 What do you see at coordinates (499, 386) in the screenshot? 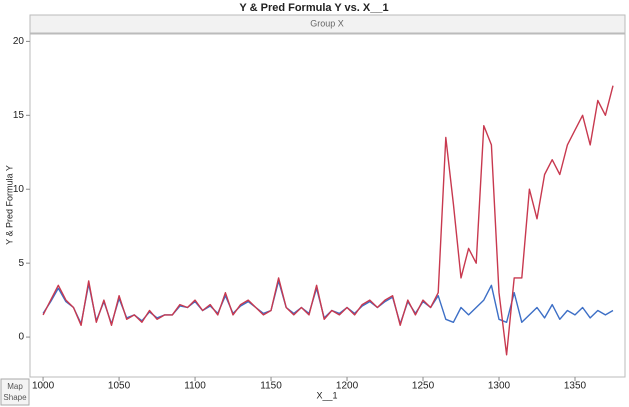
I see `x-tick-label: 1300` at bounding box center [499, 386].